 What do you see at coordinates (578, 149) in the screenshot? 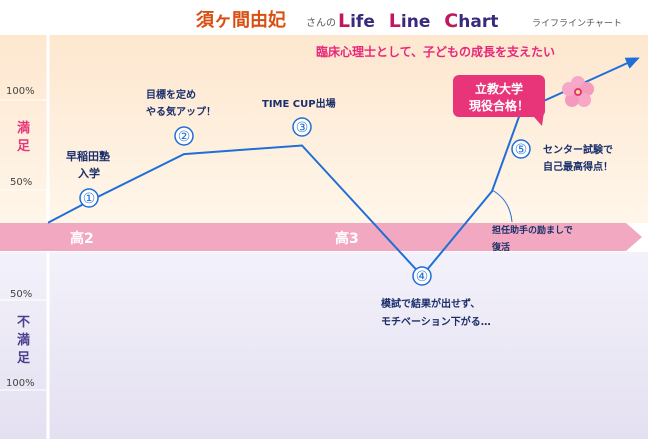
I see `event-label-5a: センター試験で` at bounding box center [578, 149].